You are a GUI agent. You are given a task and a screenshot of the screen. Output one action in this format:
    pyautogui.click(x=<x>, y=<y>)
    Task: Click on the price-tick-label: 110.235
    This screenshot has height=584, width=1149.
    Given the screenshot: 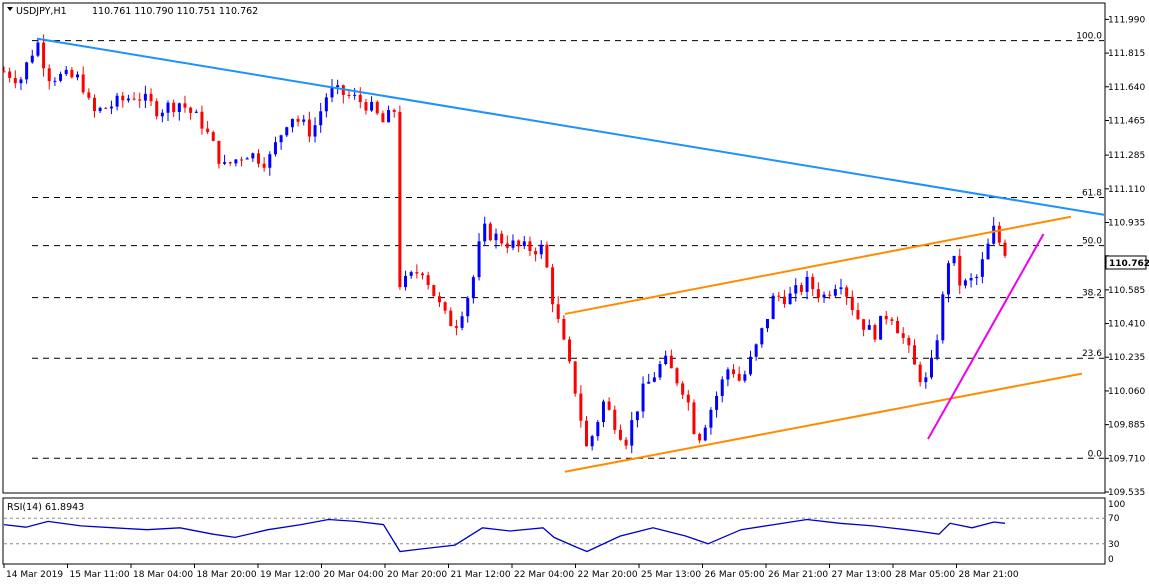 What is the action you would take?
    pyautogui.click(x=1126, y=358)
    